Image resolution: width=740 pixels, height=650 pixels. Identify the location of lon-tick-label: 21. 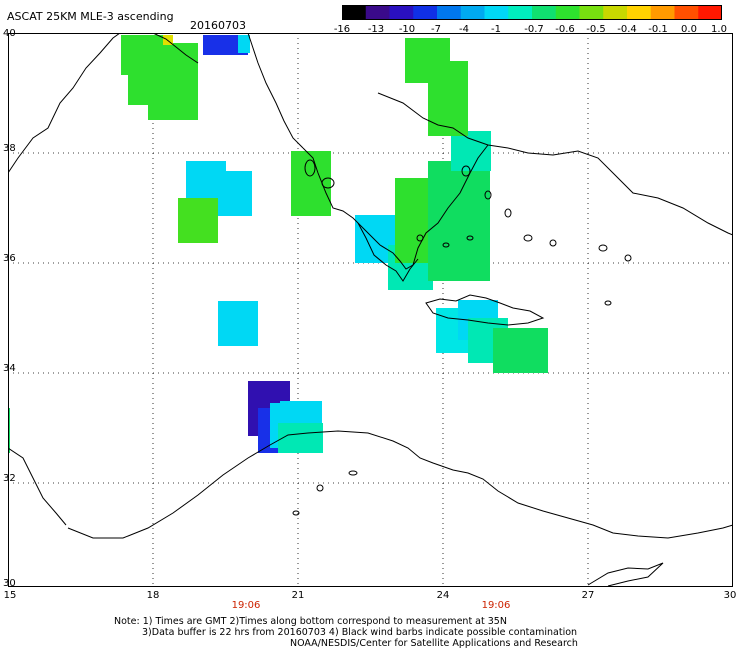
(298, 595).